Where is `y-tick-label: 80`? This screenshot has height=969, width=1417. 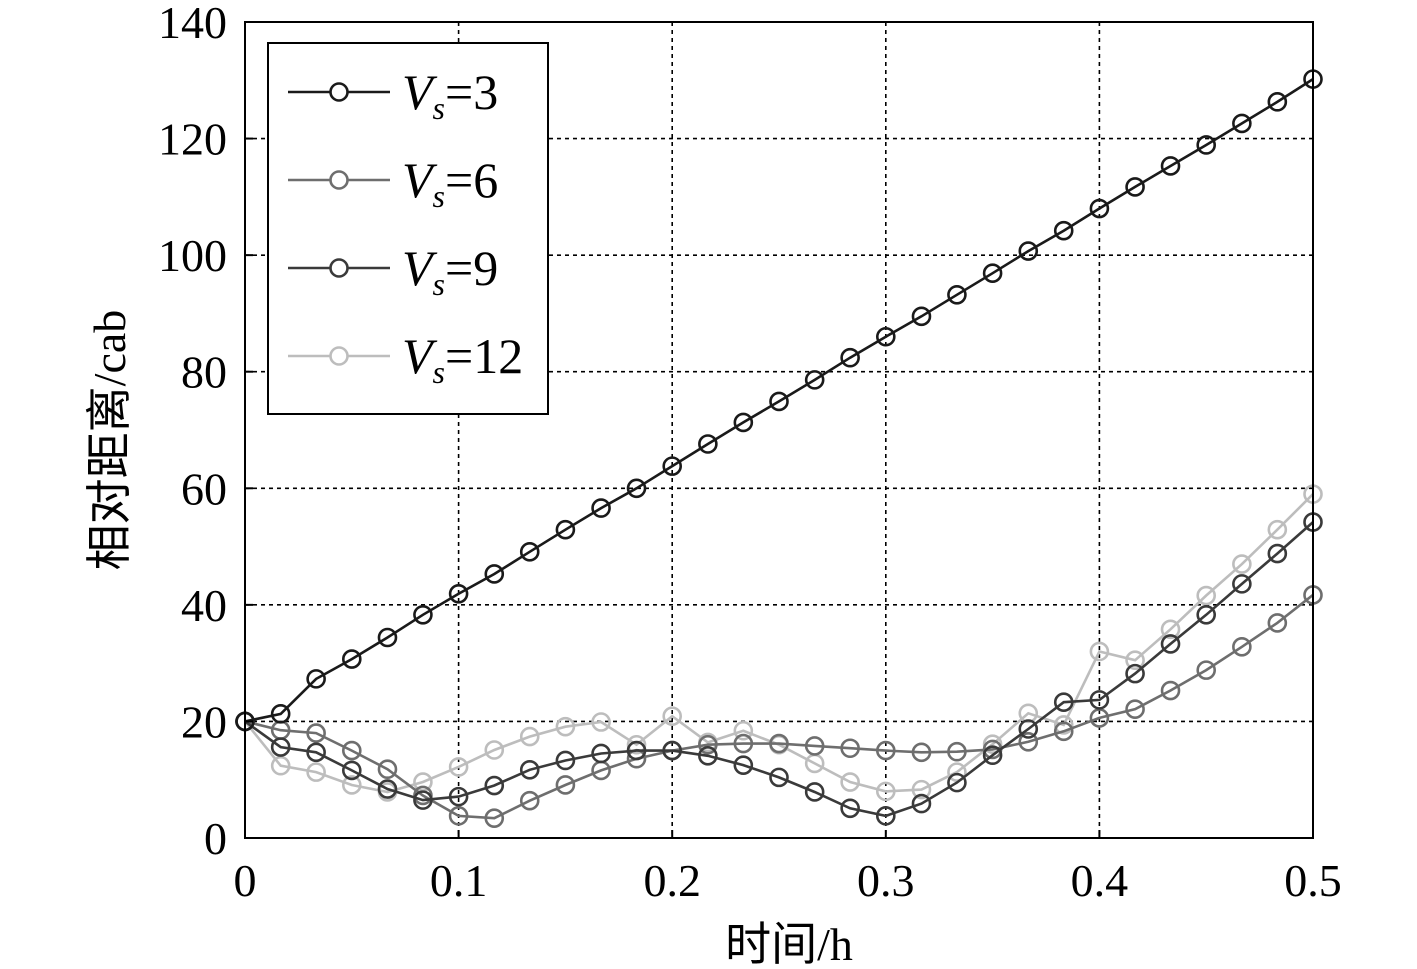
y-tick-label: 80 is located at coordinates (204, 372).